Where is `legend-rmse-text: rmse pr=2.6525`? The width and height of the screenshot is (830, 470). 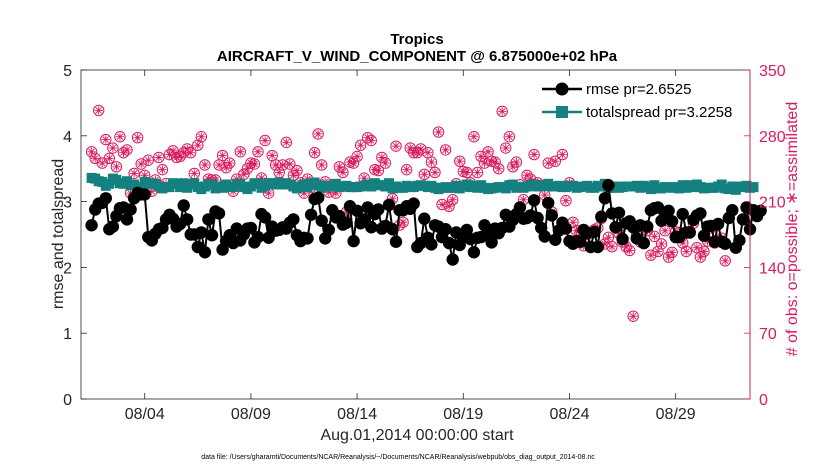 legend-rmse-text: rmse pr=2.6525 is located at coordinates (638, 89).